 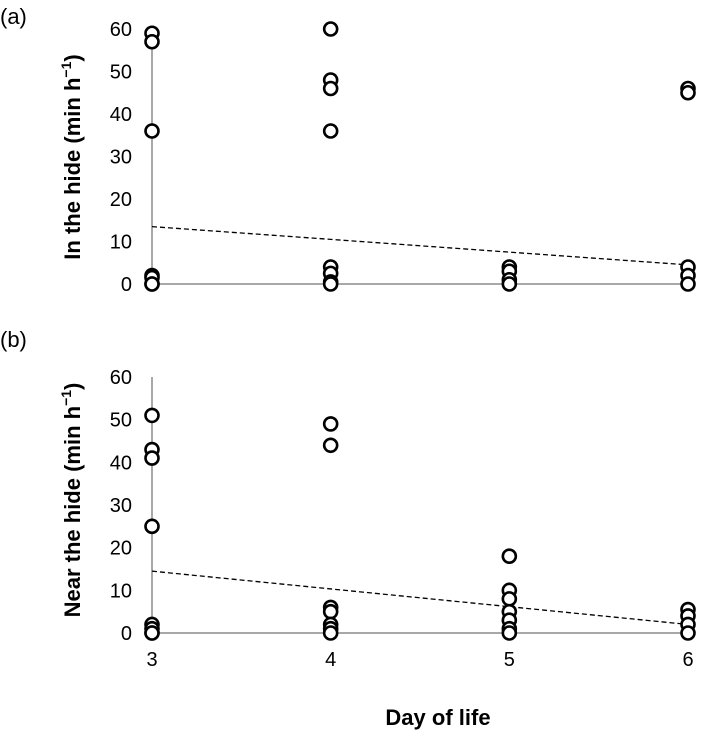 What do you see at coordinates (330, 660) in the screenshot?
I see `x-tick-label: 4` at bounding box center [330, 660].